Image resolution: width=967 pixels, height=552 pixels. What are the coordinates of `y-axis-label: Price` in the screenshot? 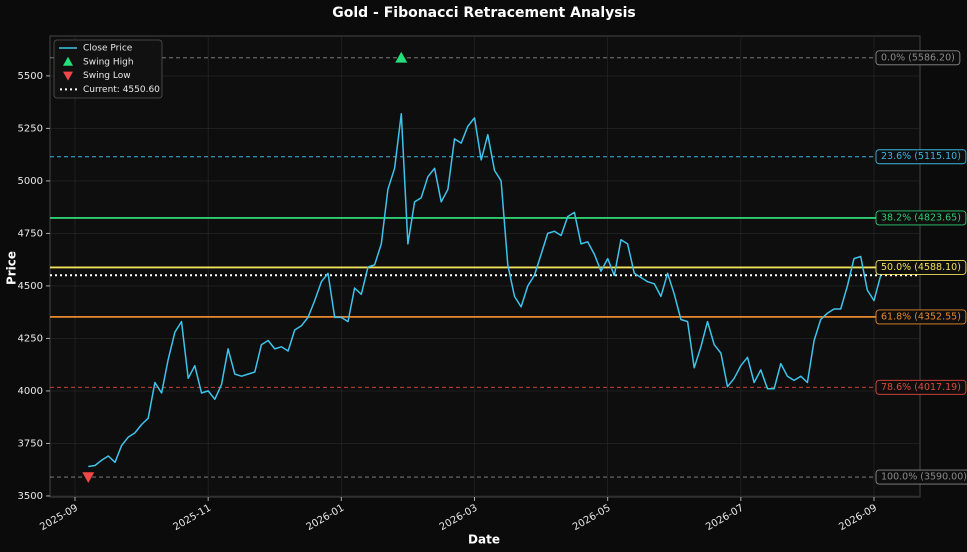 It's located at (12, 268).